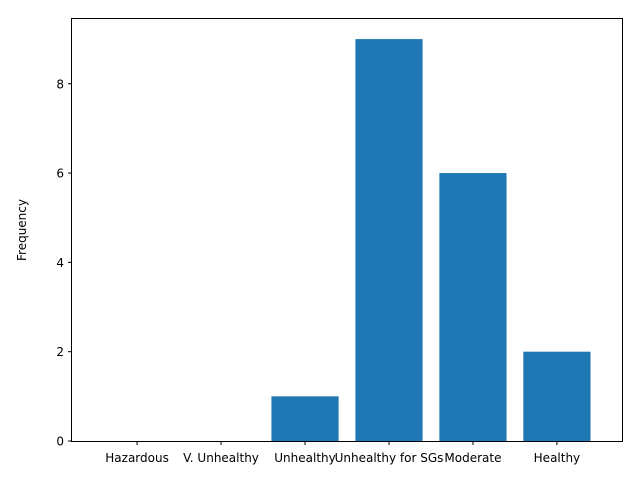  I want to click on x-tick-label: Moderate, so click(472, 458).